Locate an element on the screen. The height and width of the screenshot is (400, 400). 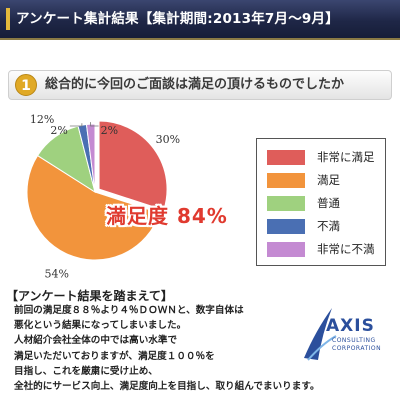
summary-line: 目指し、これを厳粛に受け止め、 is located at coordinates (86, 371).